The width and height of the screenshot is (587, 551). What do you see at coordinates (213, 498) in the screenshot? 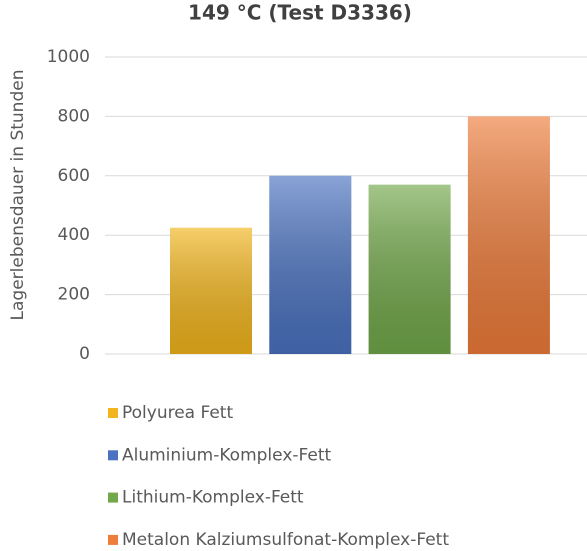
I see `legend-label: Lithium-Komplex-Fett` at bounding box center [213, 498].